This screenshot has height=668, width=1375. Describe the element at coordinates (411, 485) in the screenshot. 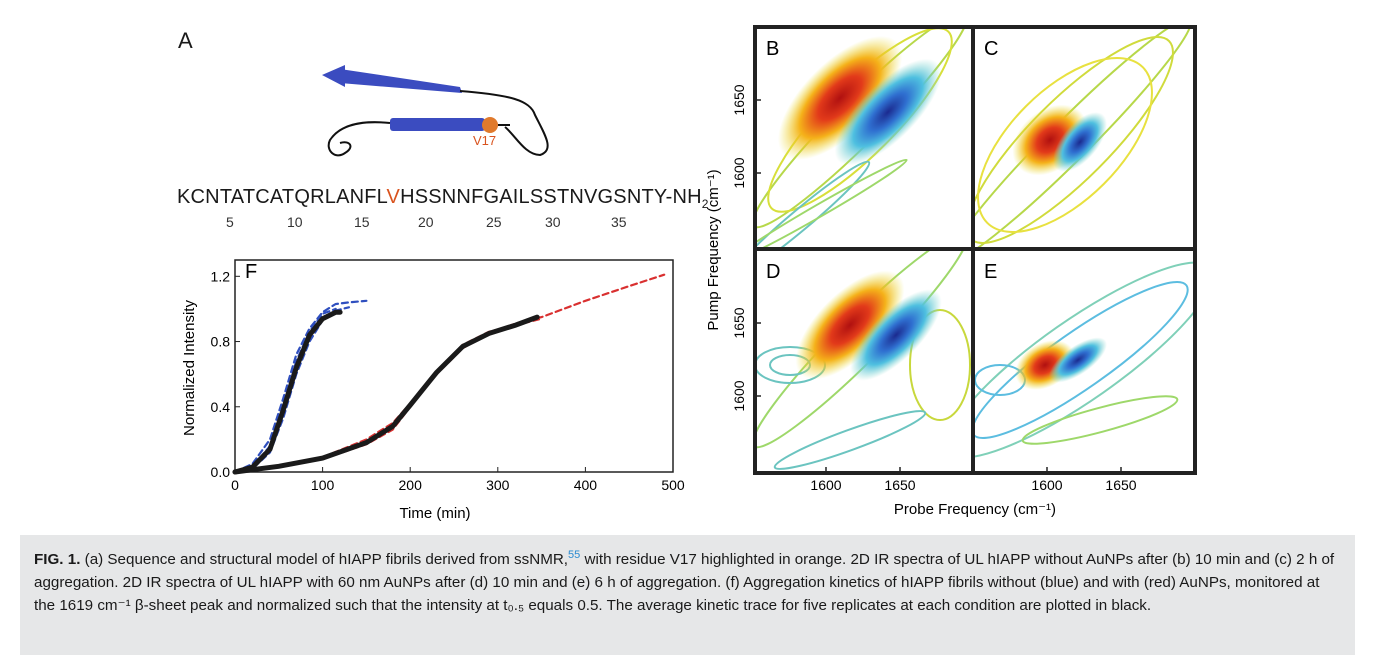

I see `x-tick-label: 200` at that location.